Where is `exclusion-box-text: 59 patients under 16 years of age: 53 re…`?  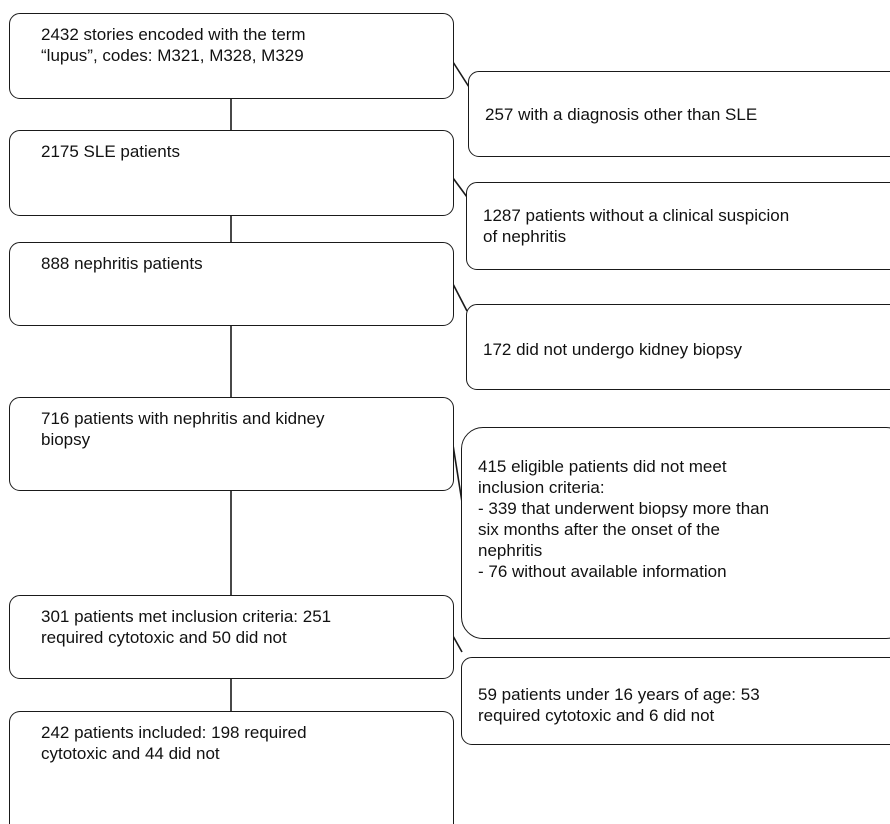
exclusion-box-text: 59 patients under 16 years of age: 53 re… is located at coordinates (619, 705).